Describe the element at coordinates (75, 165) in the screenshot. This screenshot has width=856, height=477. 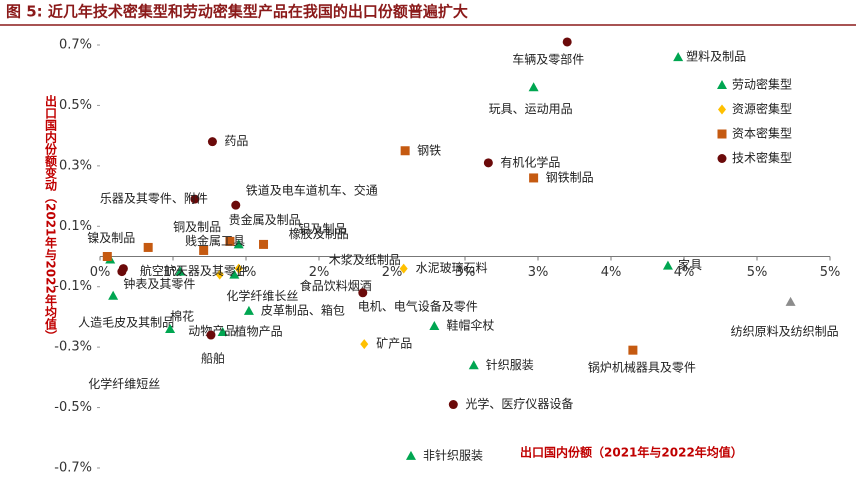
I see `y-tick-label: 0.3%` at that location.